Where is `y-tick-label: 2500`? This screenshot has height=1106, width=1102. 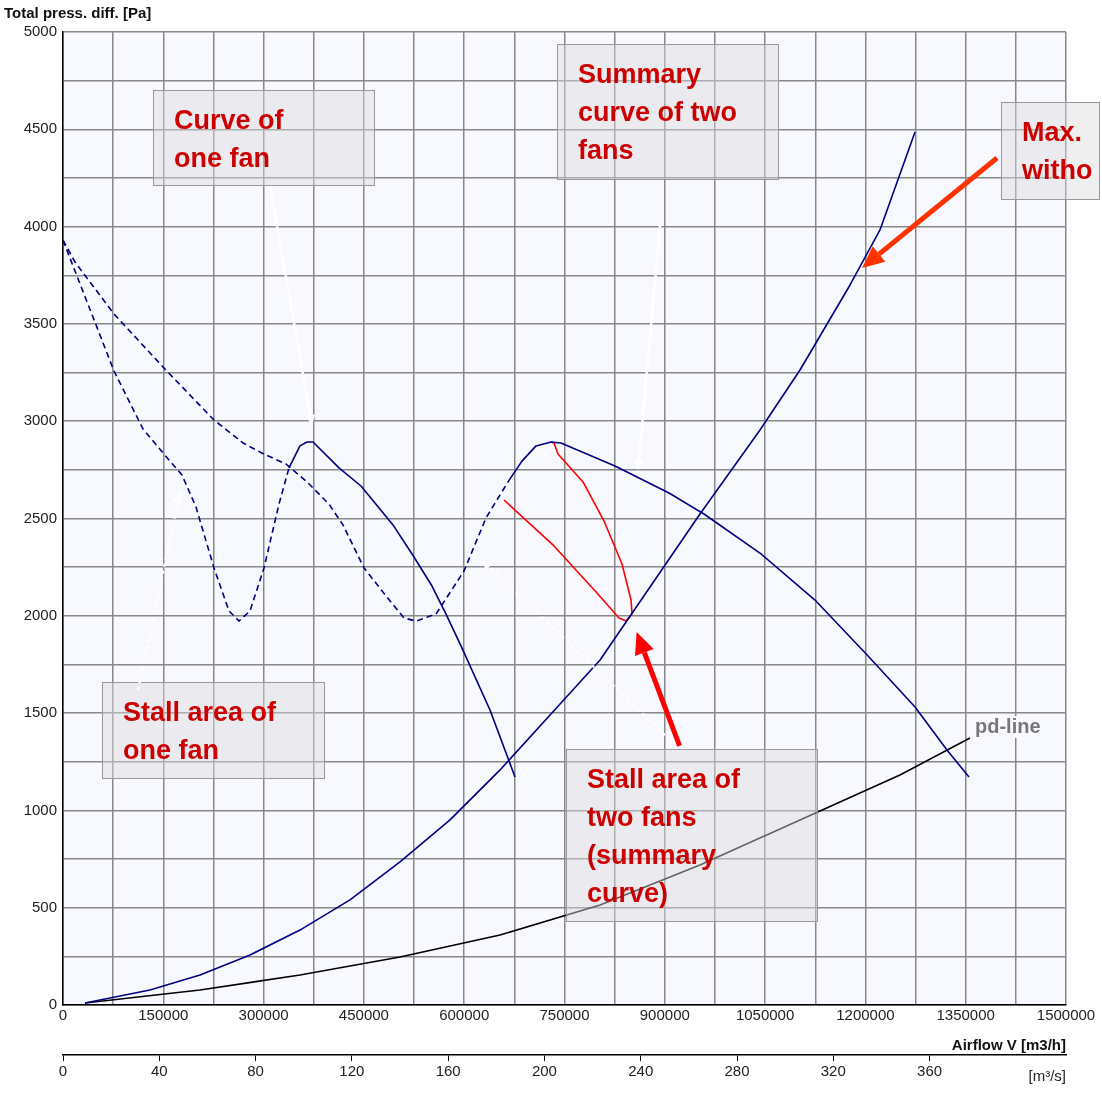 y-tick-label: 2500 is located at coordinates (40, 517).